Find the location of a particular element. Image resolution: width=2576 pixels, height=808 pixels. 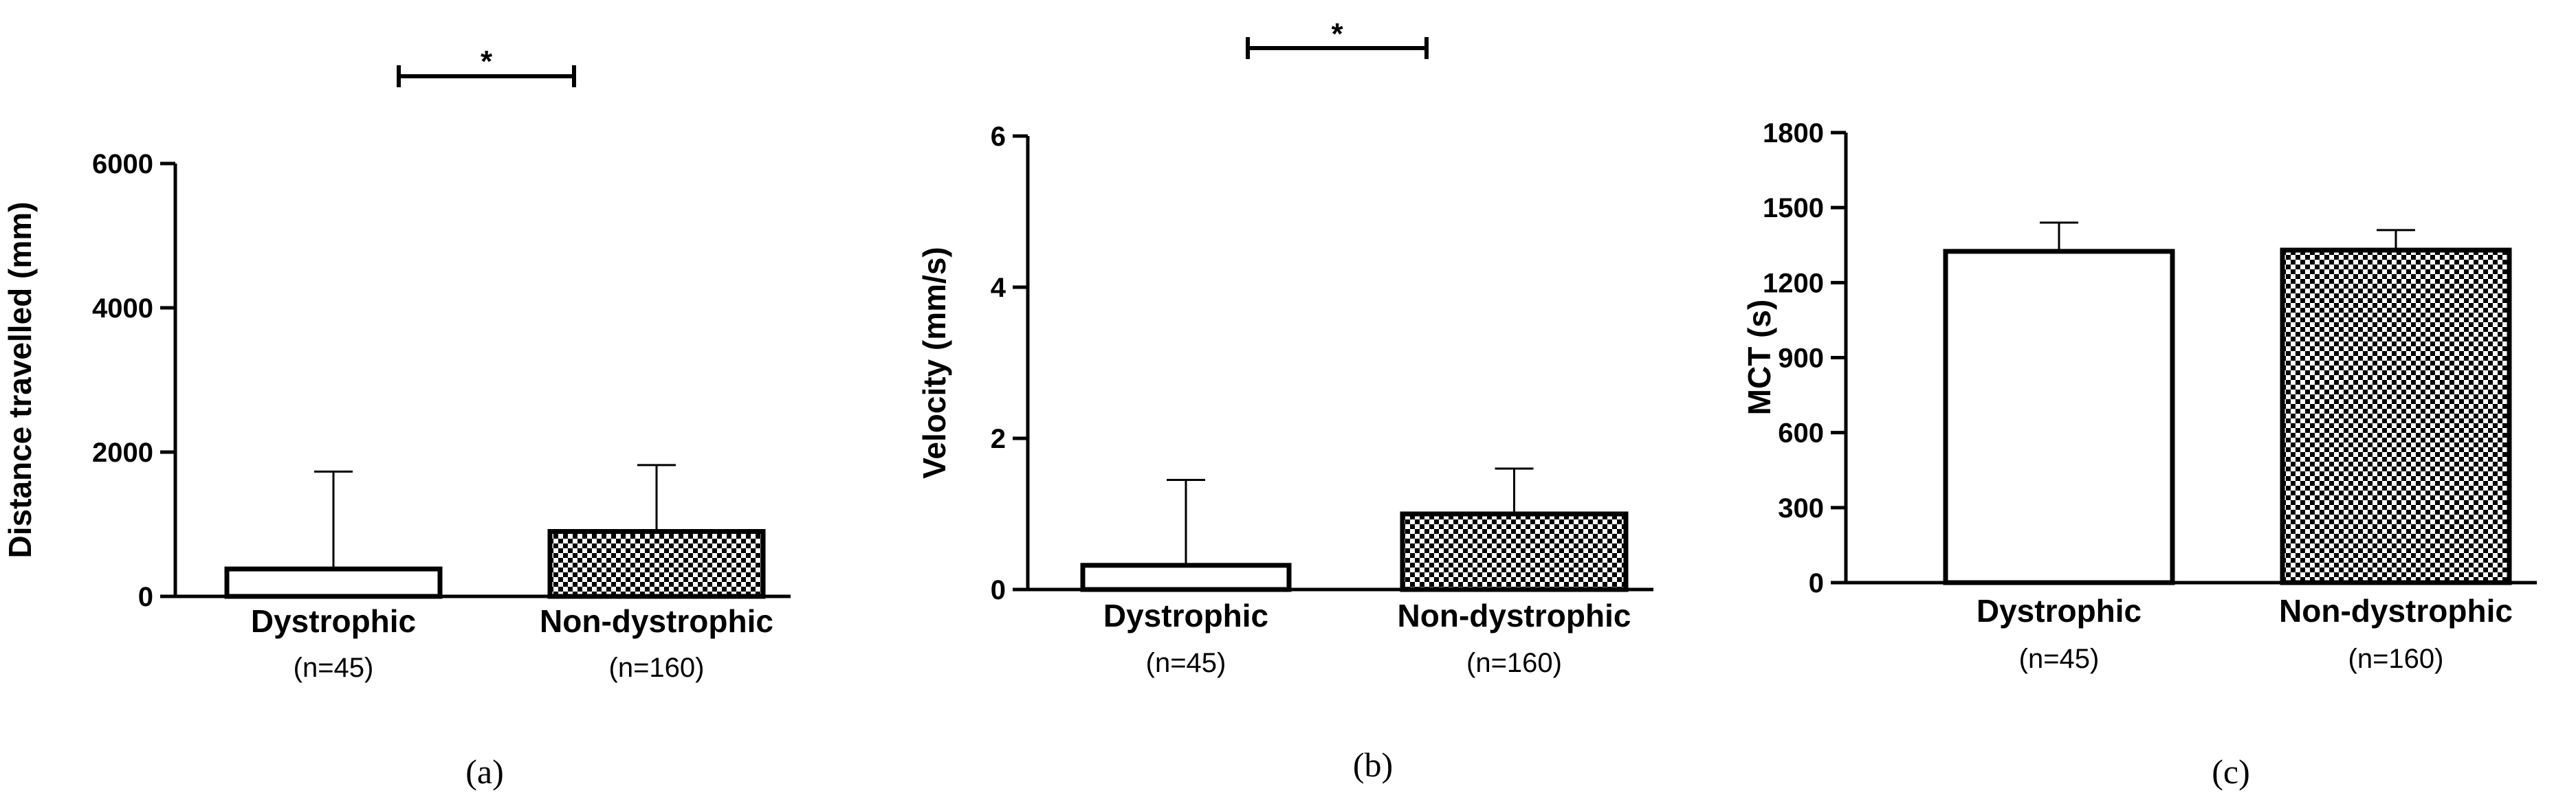

y-tick-label: 2000 is located at coordinates (122, 453).